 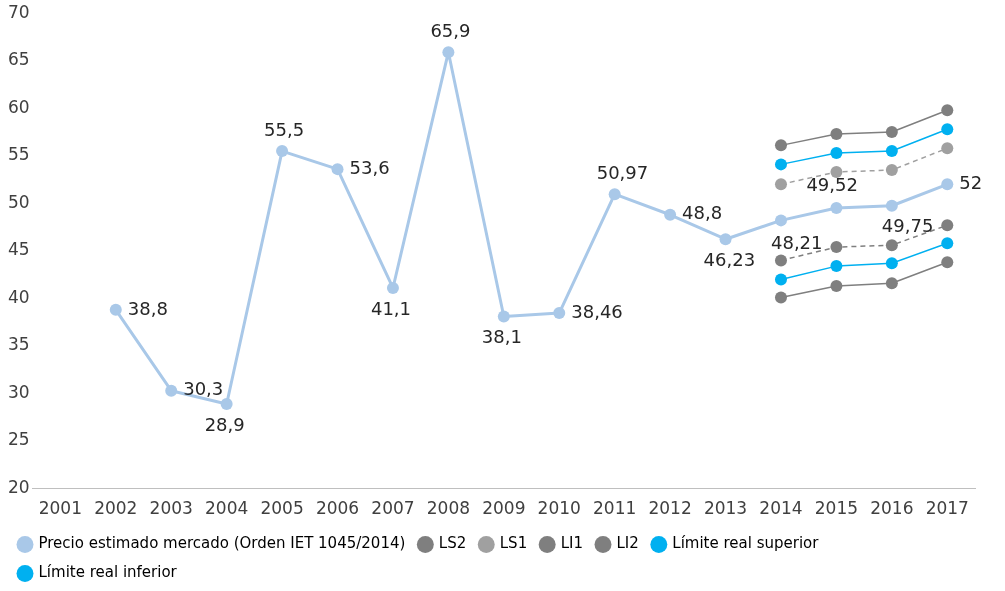 What do you see at coordinates (369, 167) in the screenshot?
I see `data-label: 53,6` at bounding box center [369, 167].